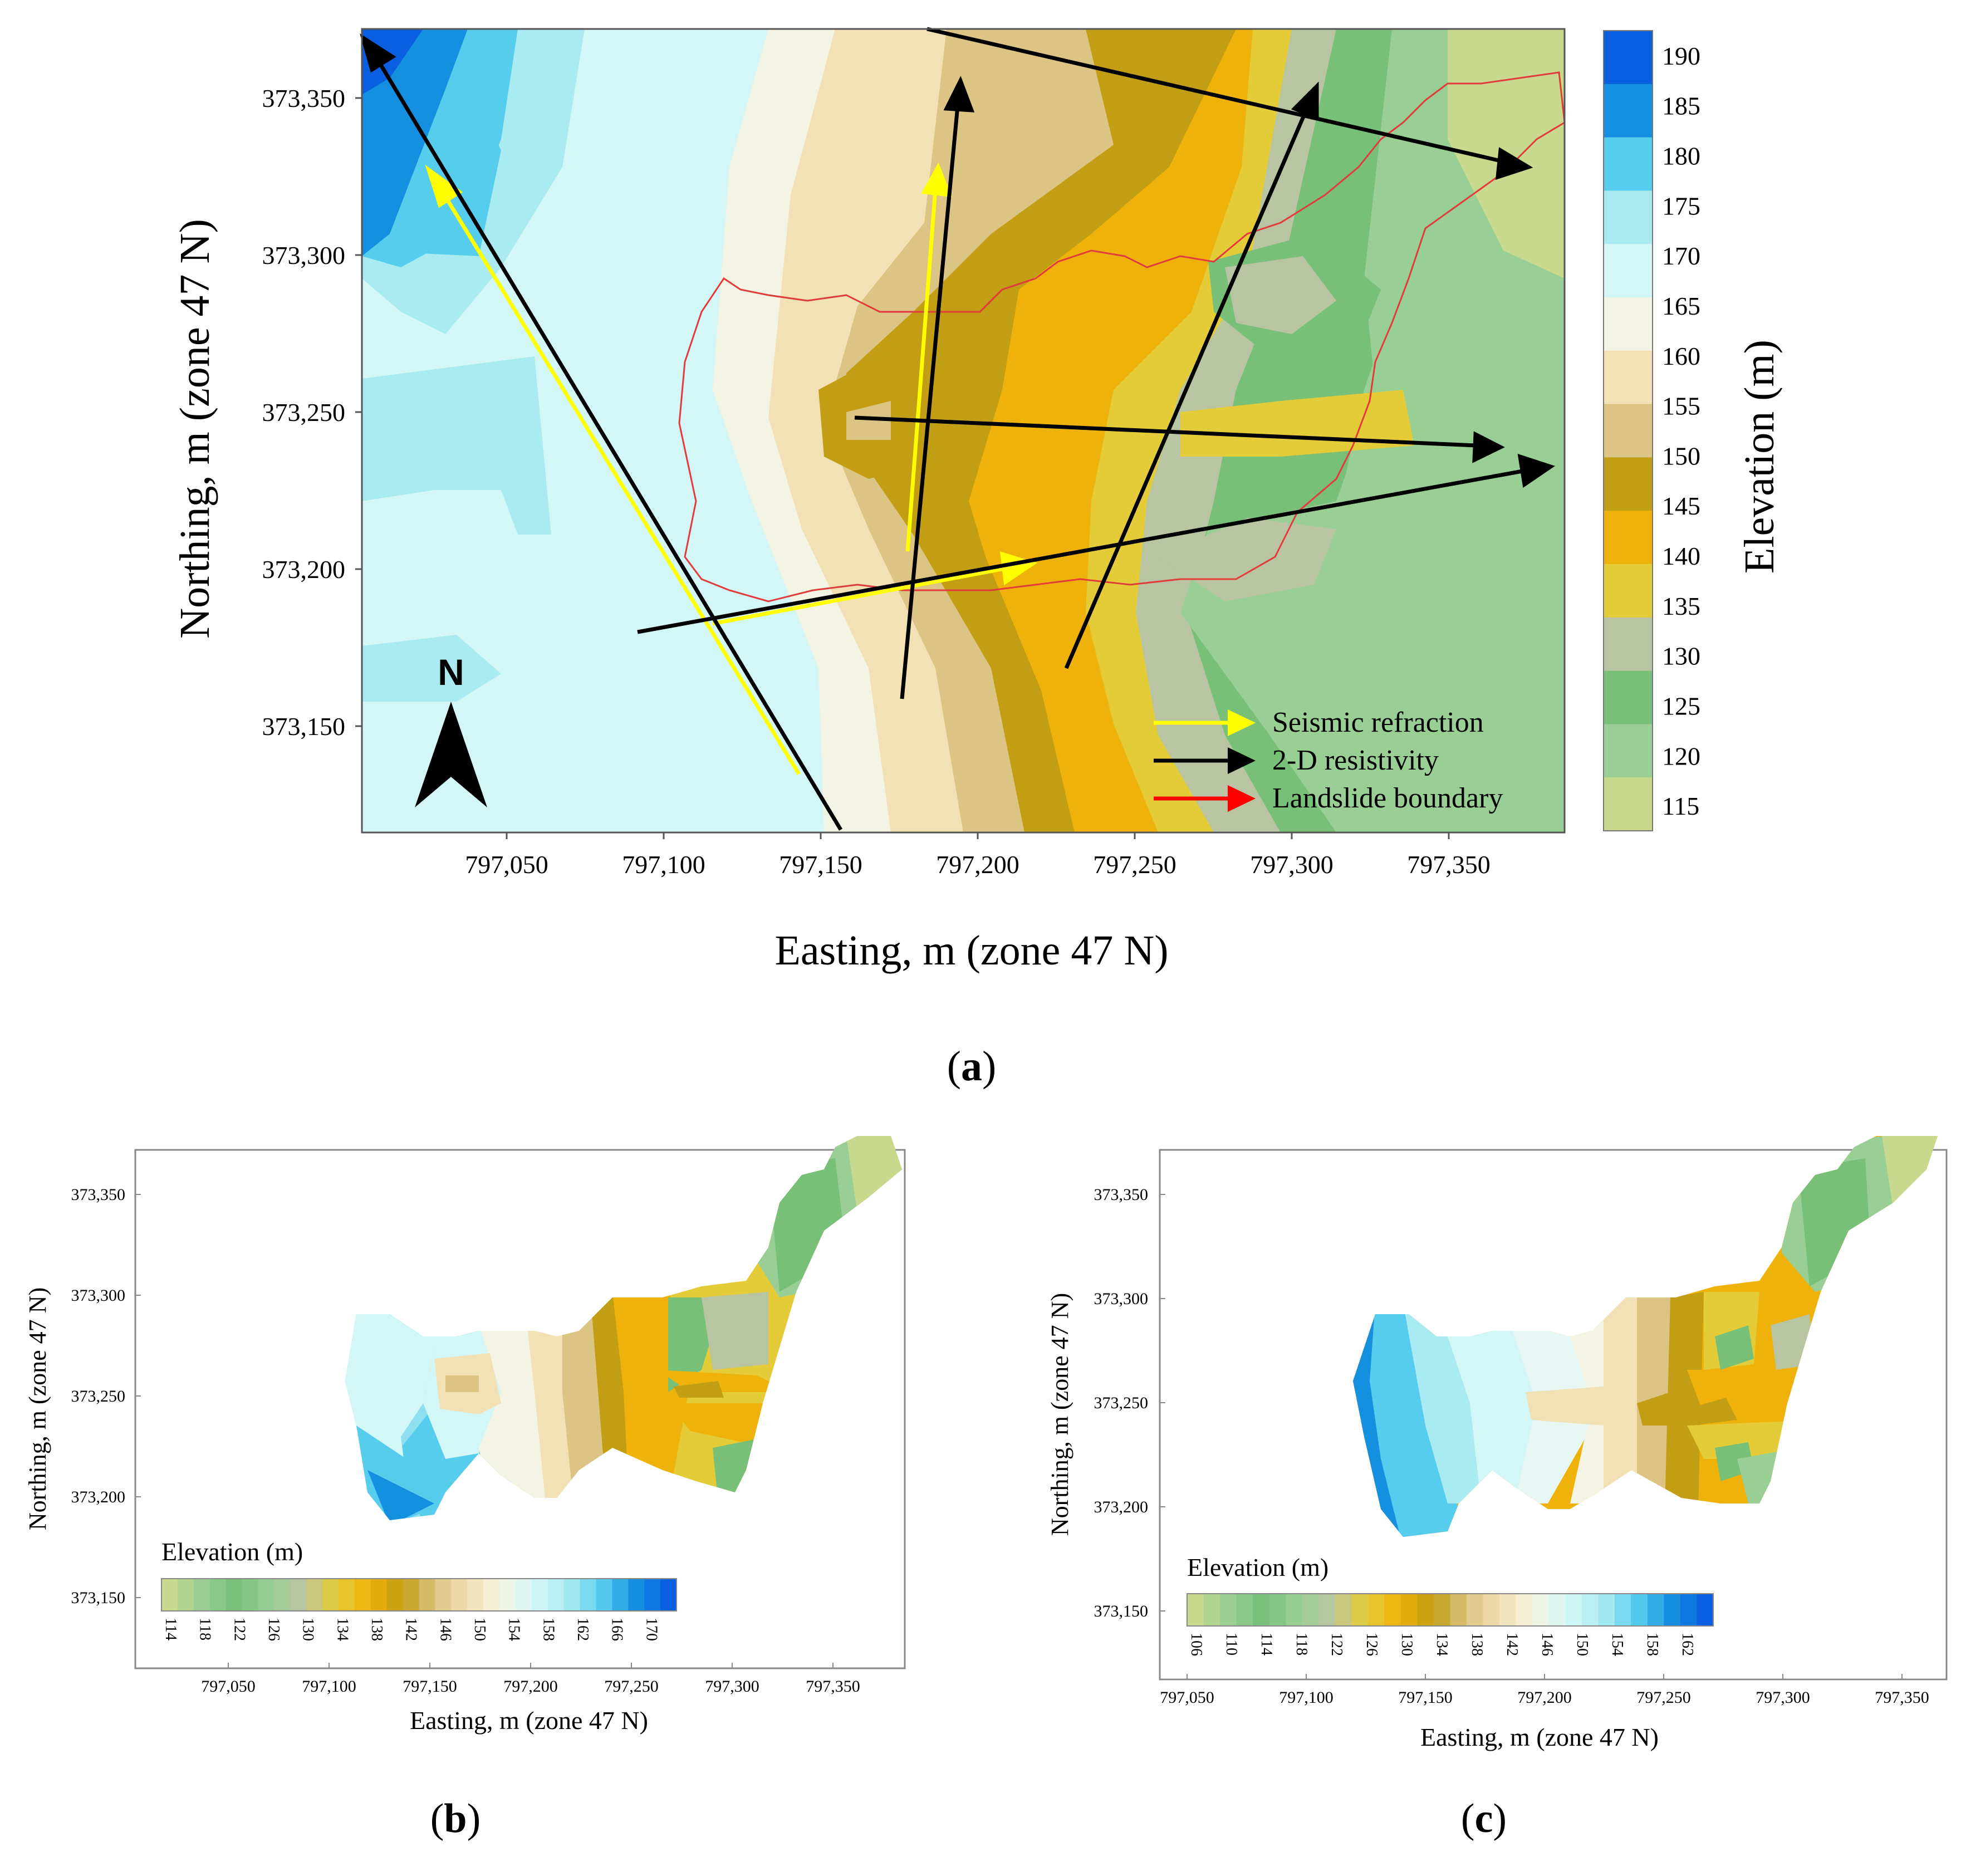 This screenshot has width=1961, height=1876. Describe the element at coordinates (732, 1686) in the screenshot. I see `x-tick-label: 797,300` at that location.